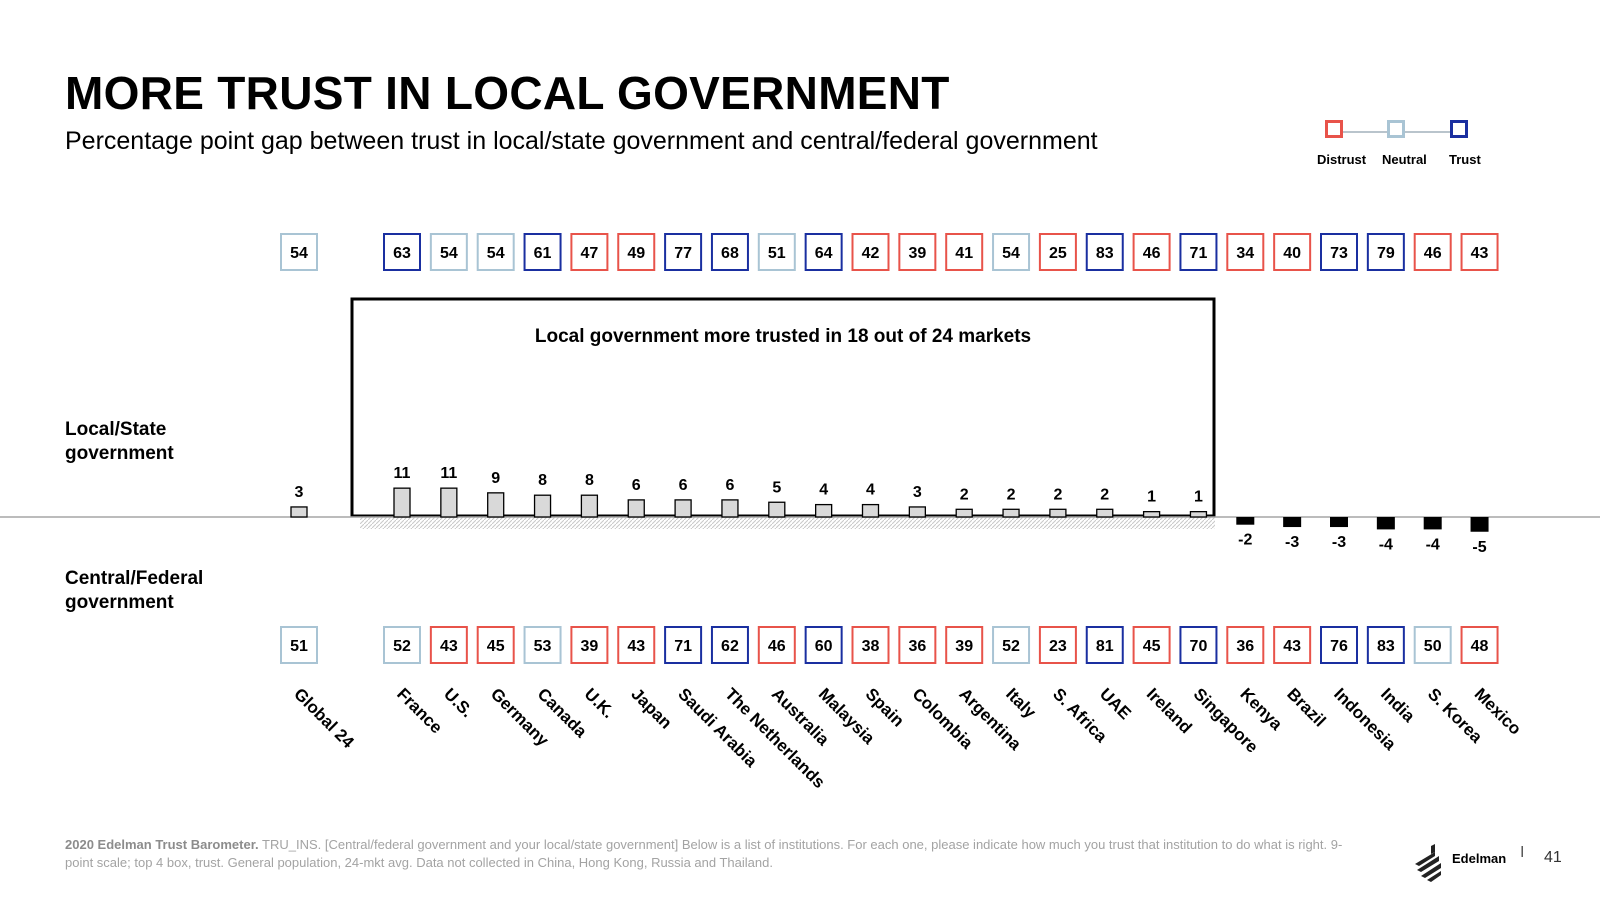 The height and width of the screenshot is (900, 1600). I want to click on local-trust-value: 64, so click(824, 253).